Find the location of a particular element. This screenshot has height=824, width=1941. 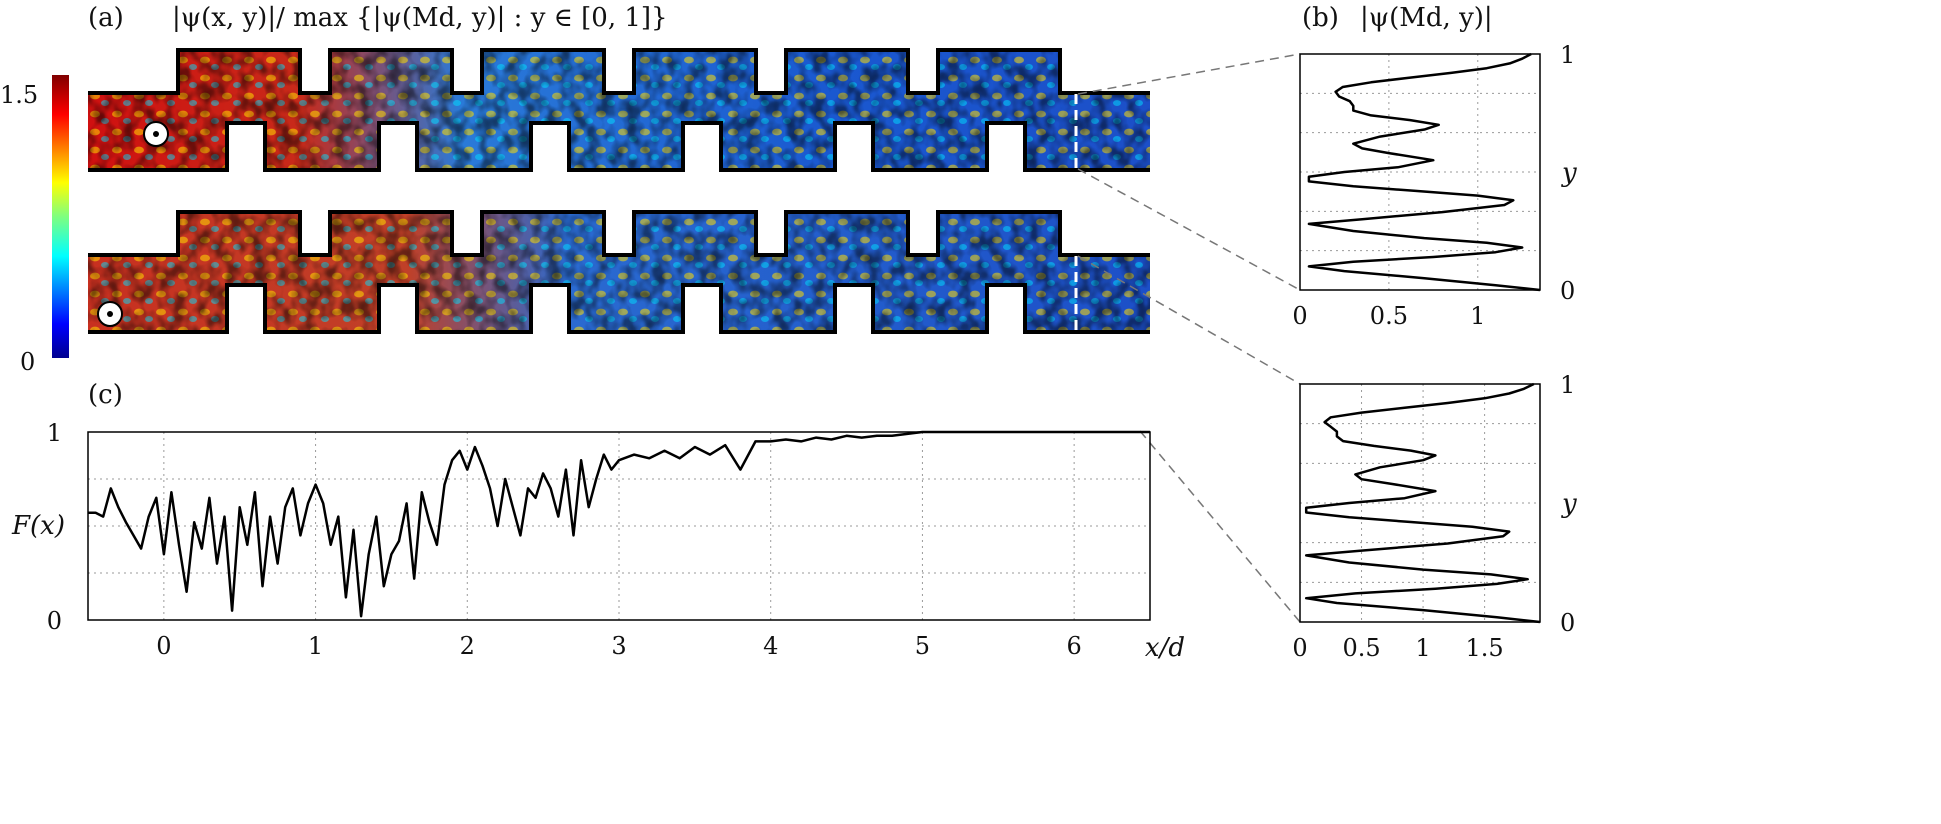

x-axis-label: x/d is located at coordinates (1165, 648).